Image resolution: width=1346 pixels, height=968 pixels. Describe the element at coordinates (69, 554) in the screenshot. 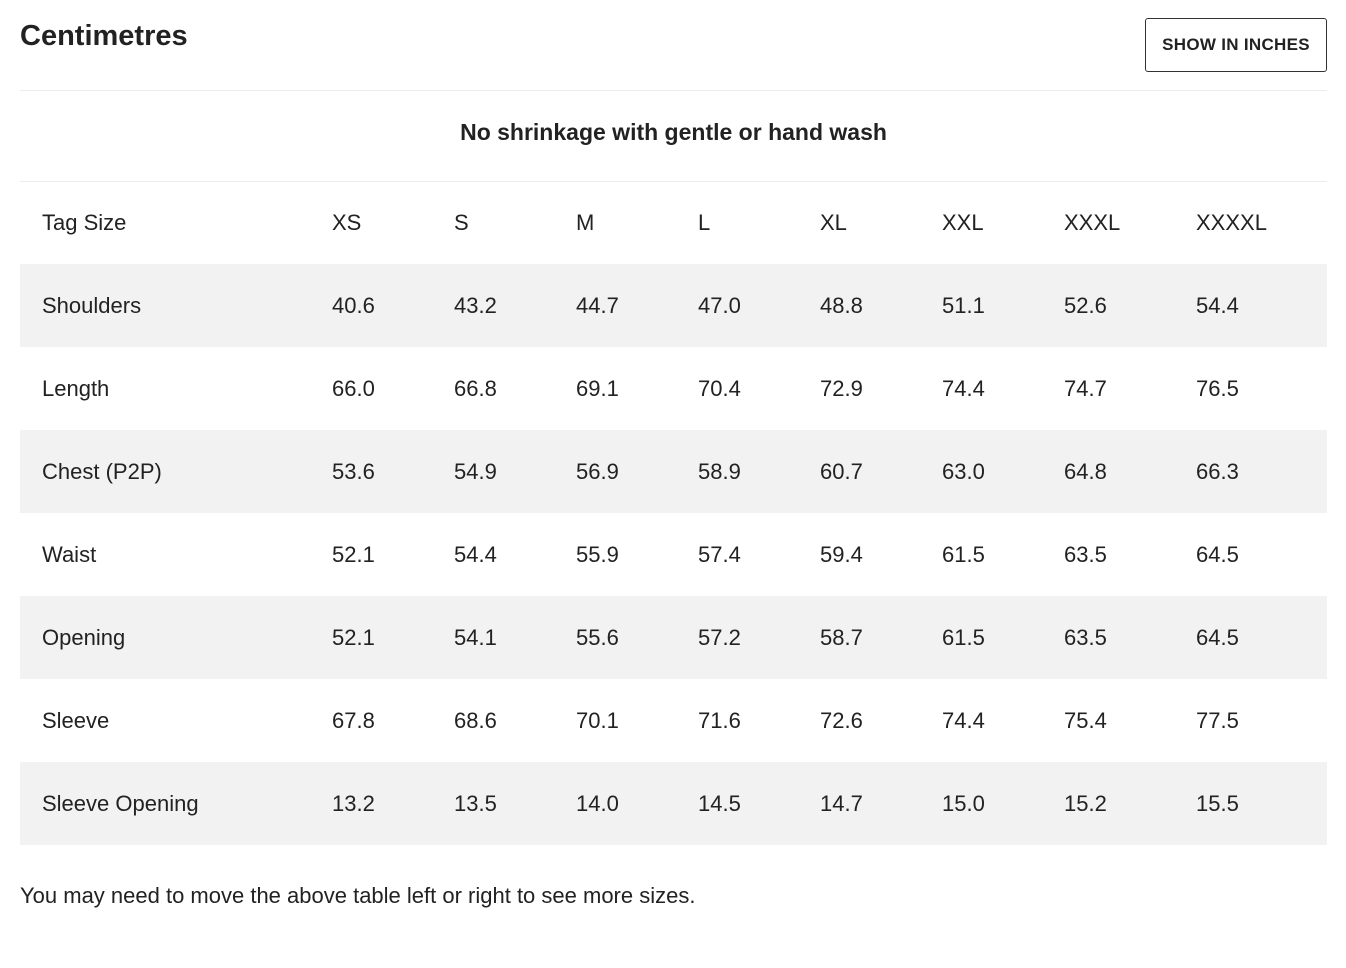

I see `measurement-label: Waist` at that location.